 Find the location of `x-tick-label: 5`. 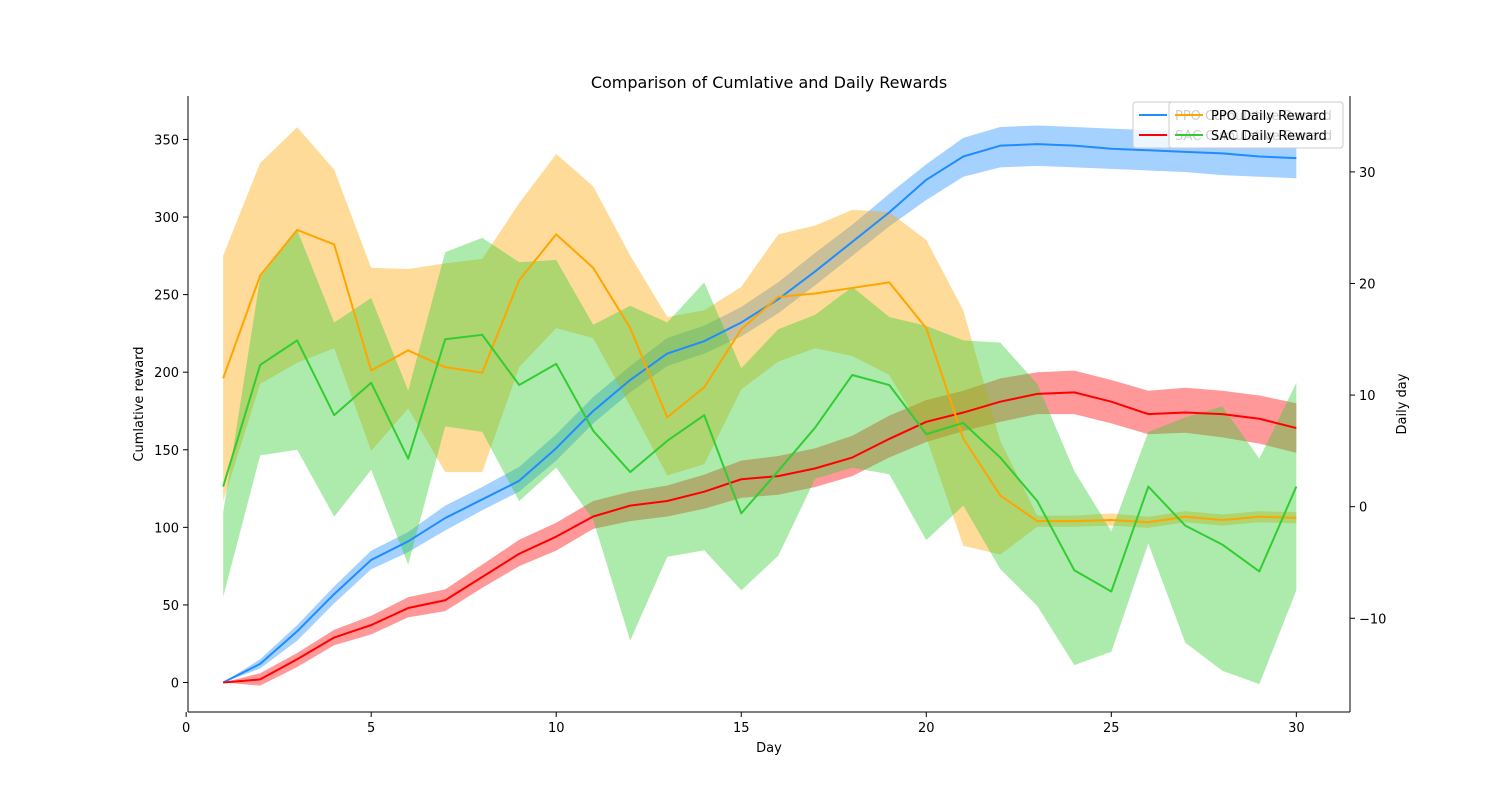

x-tick-label: 5 is located at coordinates (371, 728).